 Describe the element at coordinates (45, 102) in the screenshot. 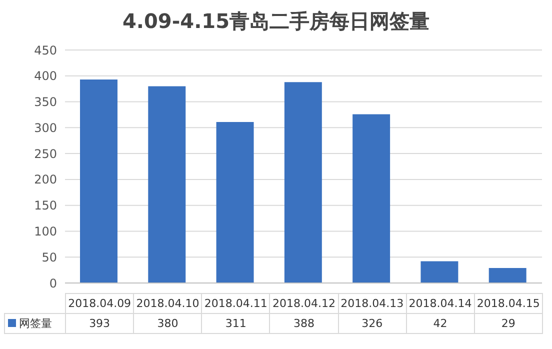

I see `y-tick-label: 350` at that location.